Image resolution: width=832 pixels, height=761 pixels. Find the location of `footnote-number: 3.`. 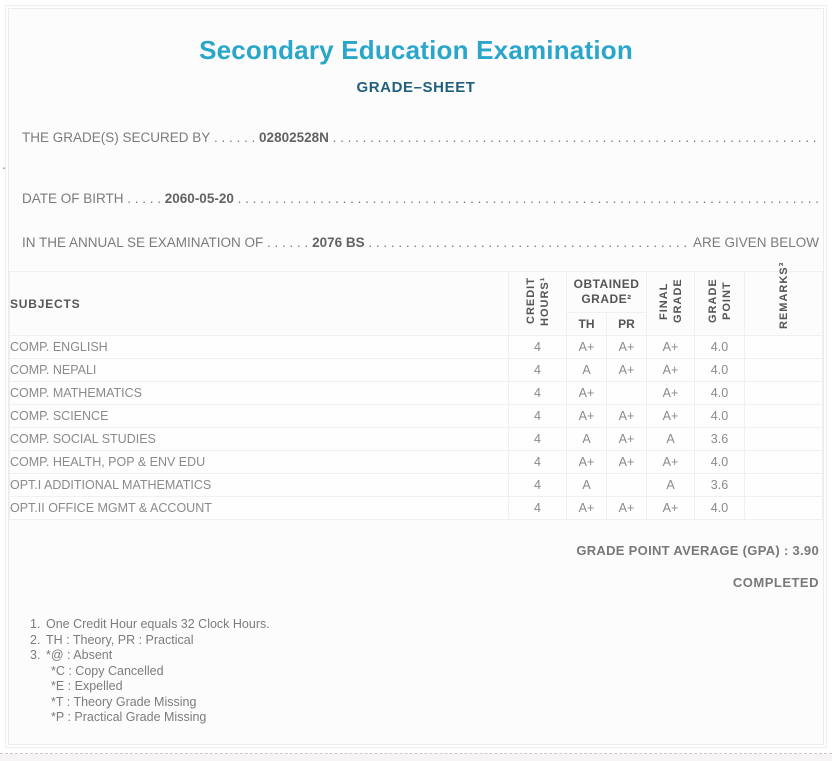

footnote-number: 3. is located at coordinates (35, 655).